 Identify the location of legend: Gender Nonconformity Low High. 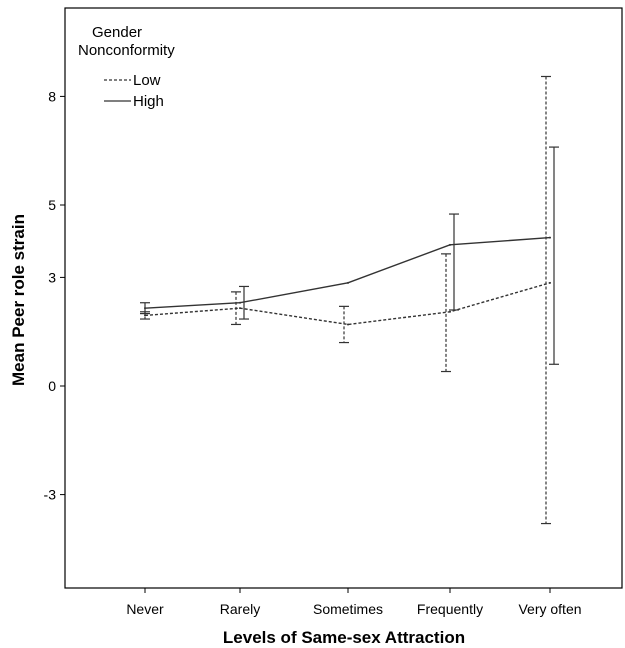
(126, 67).